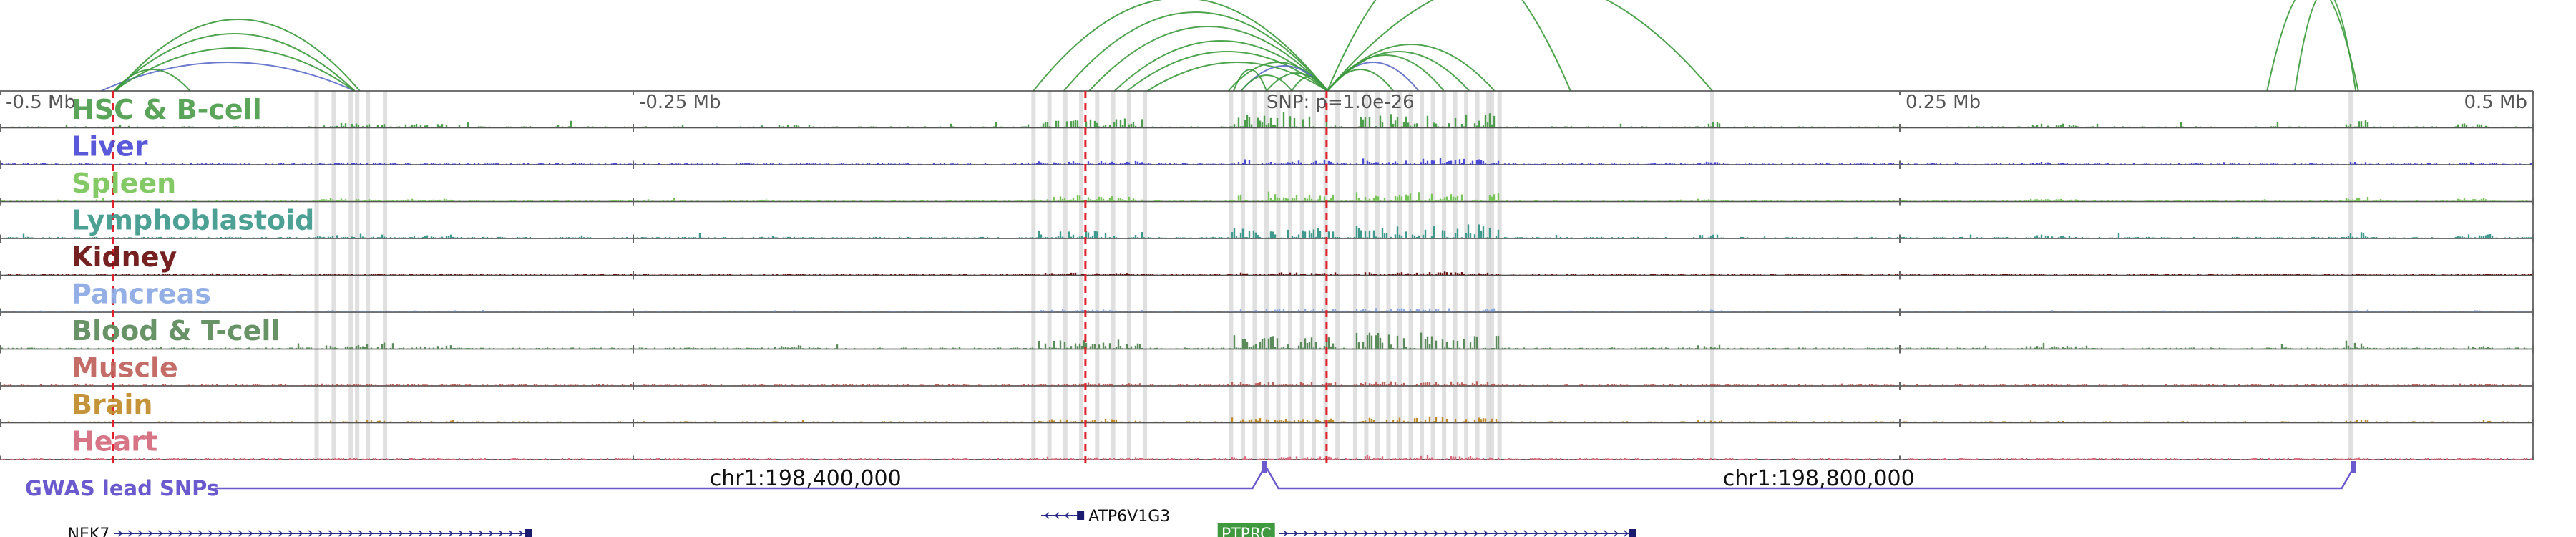 The height and width of the screenshot is (537, 2576). I want to click on tick-label: -0.5 Mb, so click(41, 102).